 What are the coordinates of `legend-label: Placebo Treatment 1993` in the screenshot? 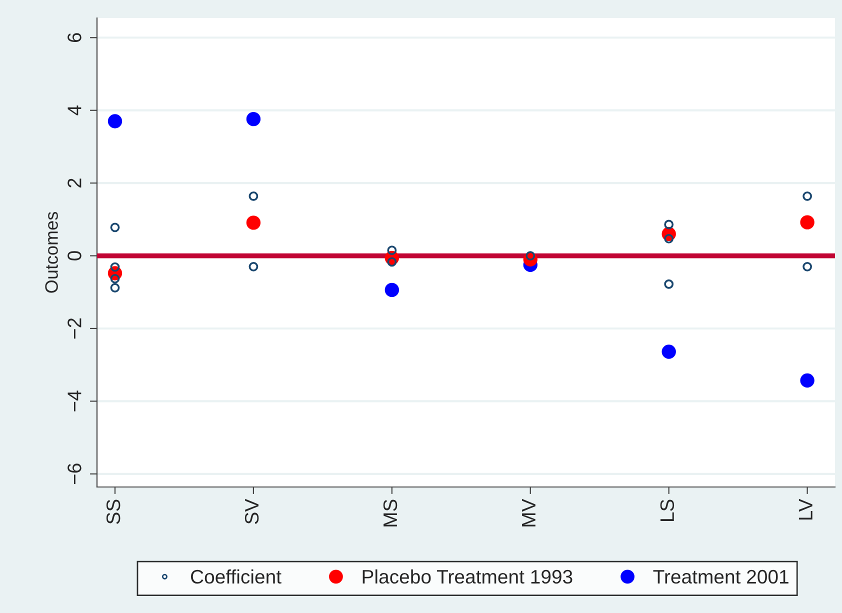 It's located at (467, 576).